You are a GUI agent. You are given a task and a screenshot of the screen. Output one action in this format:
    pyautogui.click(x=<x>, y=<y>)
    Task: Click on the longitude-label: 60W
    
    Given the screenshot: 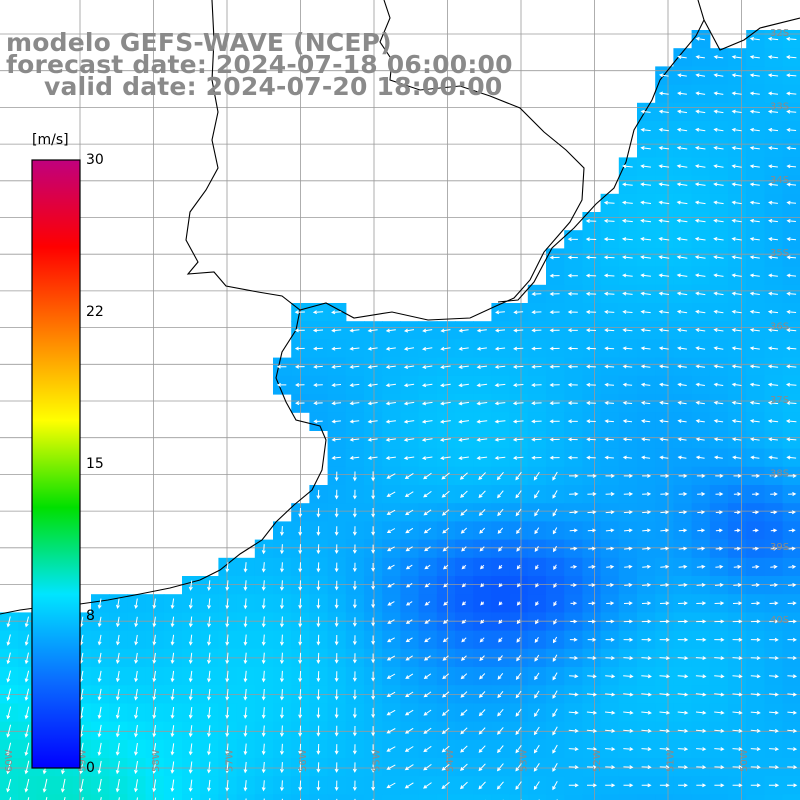 What is the action you would take?
    pyautogui.click(x=9, y=760)
    